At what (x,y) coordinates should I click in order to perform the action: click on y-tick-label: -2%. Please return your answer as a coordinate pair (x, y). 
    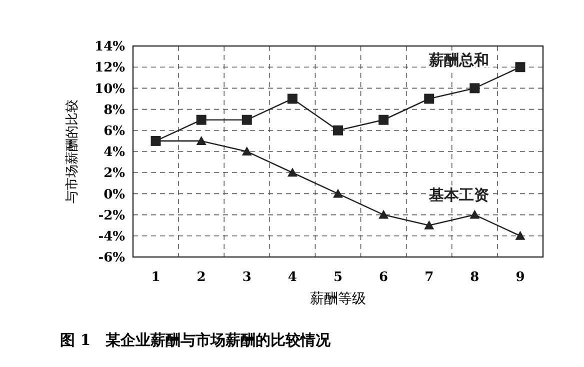
    Looking at the image, I should click on (112, 216).